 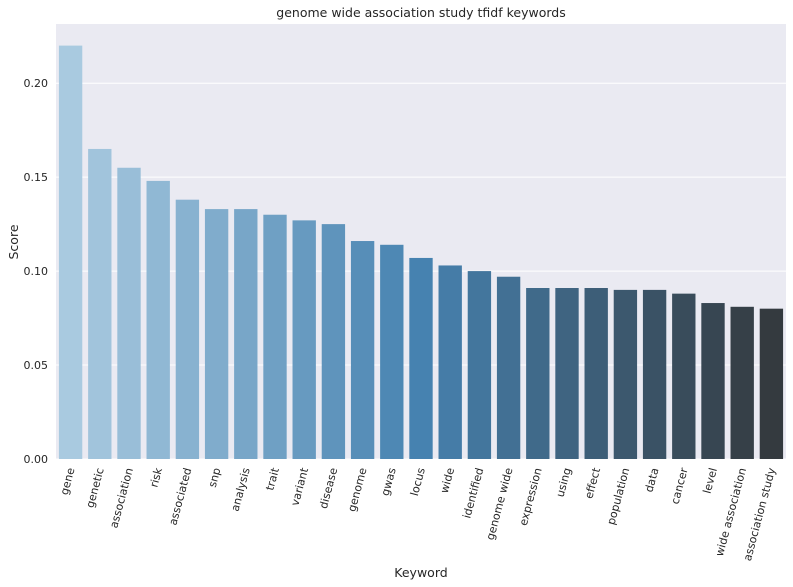 What do you see at coordinates (538, 373) in the screenshot?
I see `bar-expression` at bounding box center [538, 373].